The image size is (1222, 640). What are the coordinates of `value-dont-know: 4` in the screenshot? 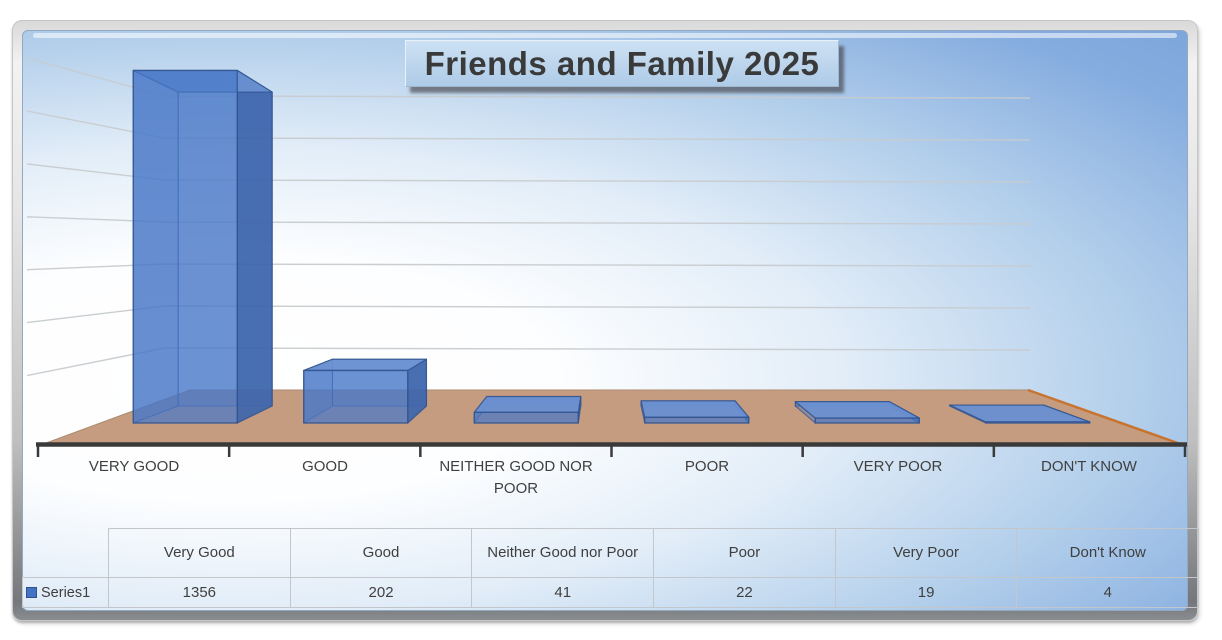 It's located at (1108, 592).